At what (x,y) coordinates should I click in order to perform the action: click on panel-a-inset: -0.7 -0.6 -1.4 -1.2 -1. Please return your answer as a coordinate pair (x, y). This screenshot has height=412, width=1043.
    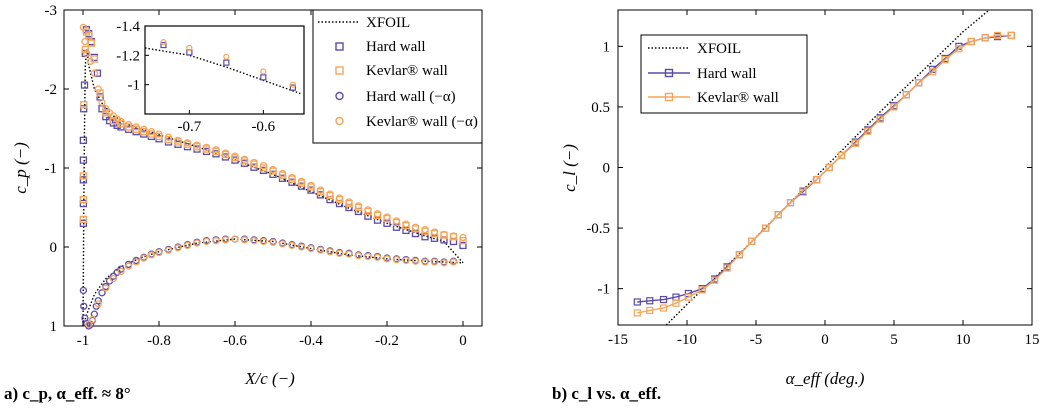
    Looking at the image, I should click on (210, 77).